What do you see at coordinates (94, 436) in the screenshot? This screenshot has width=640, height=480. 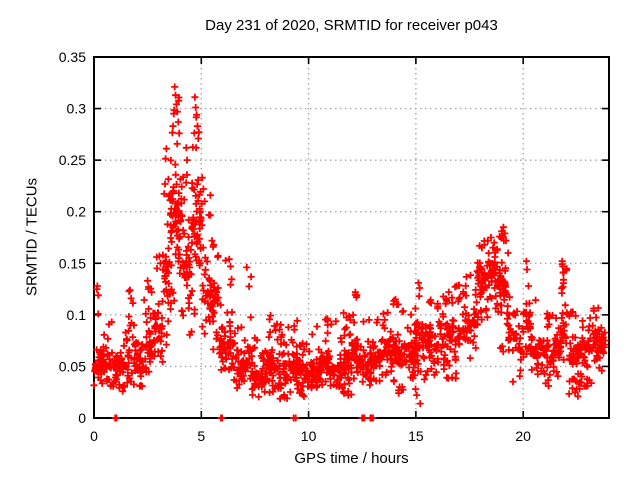 I see `x-tick-label: 0` at bounding box center [94, 436].